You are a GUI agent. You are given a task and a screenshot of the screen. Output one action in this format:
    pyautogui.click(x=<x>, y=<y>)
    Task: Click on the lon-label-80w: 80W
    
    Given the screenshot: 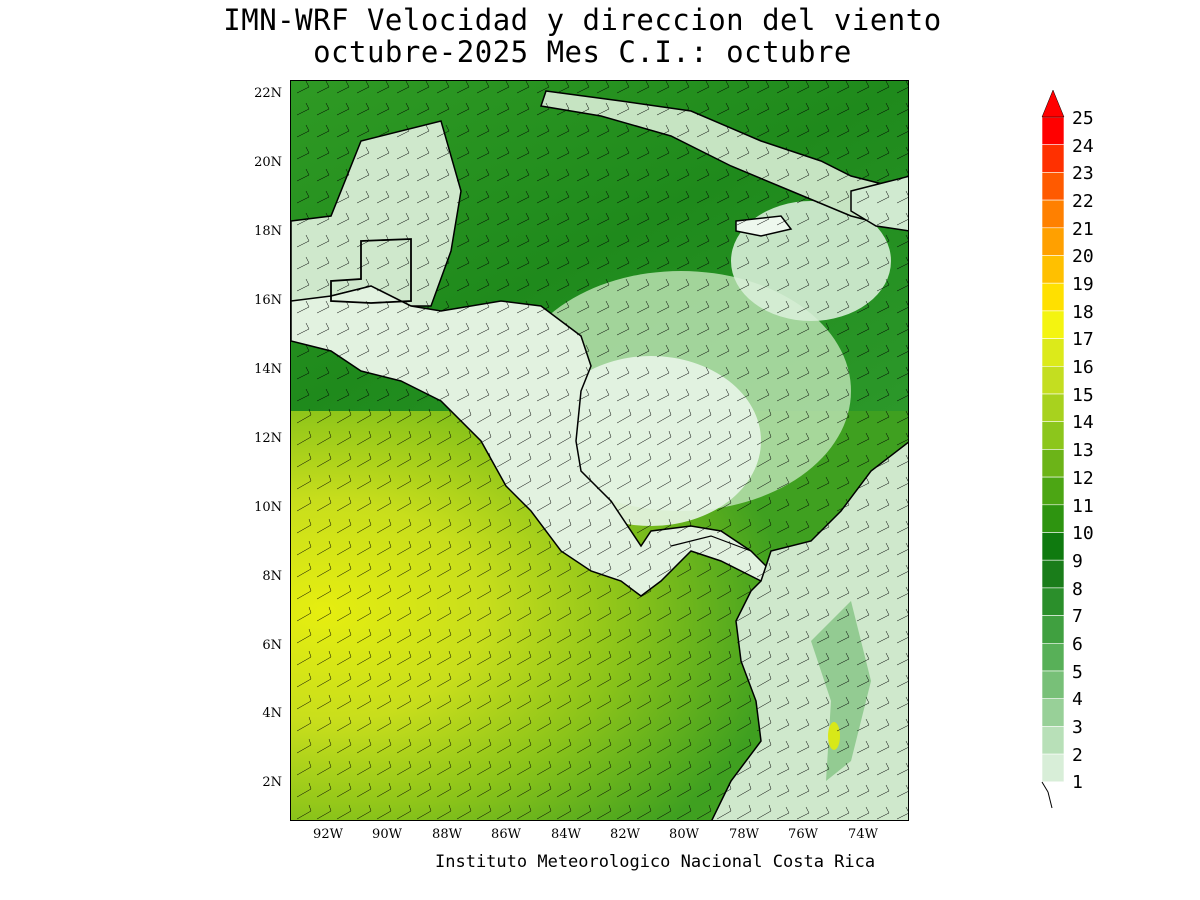 What is the action you would take?
    pyautogui.click(x=684, y=834)
    